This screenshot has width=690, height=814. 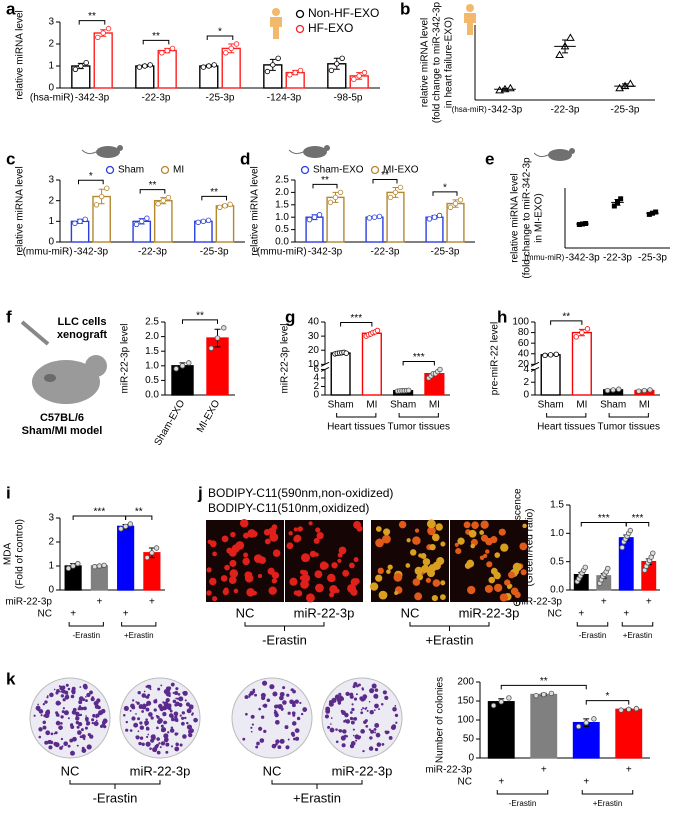 I want to click on y-tick-label: 1.0, so click(x=282, y=217).